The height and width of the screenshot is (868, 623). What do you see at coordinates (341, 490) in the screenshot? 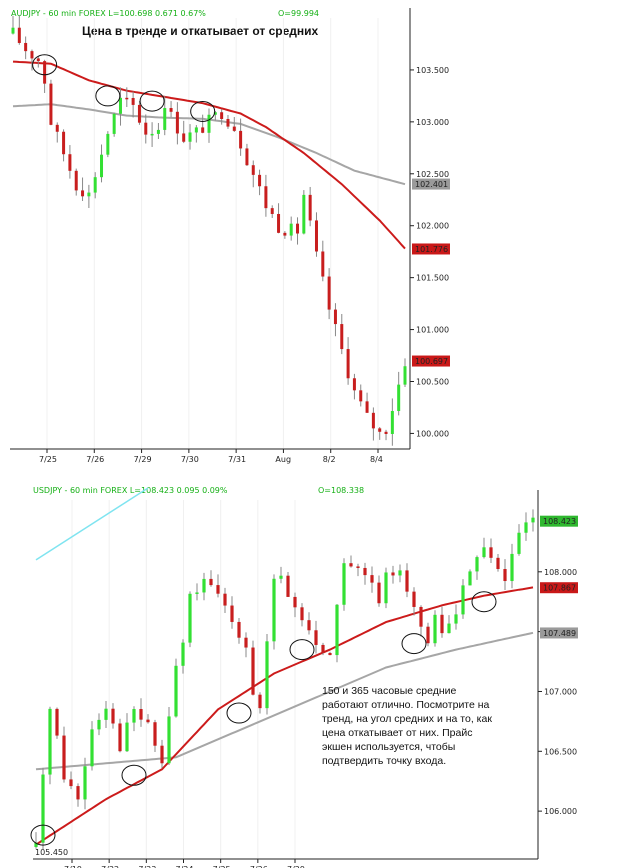
I see `usdjpy-header-open: O=108.338` at bounding box center [341, 490].